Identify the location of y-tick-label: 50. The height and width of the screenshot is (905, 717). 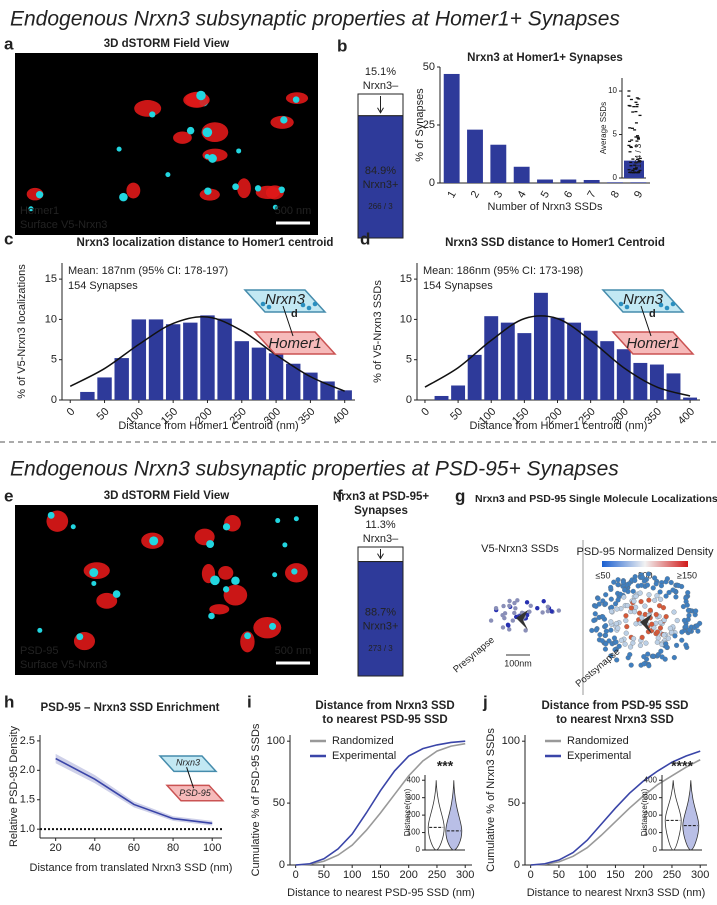
(279, 803).